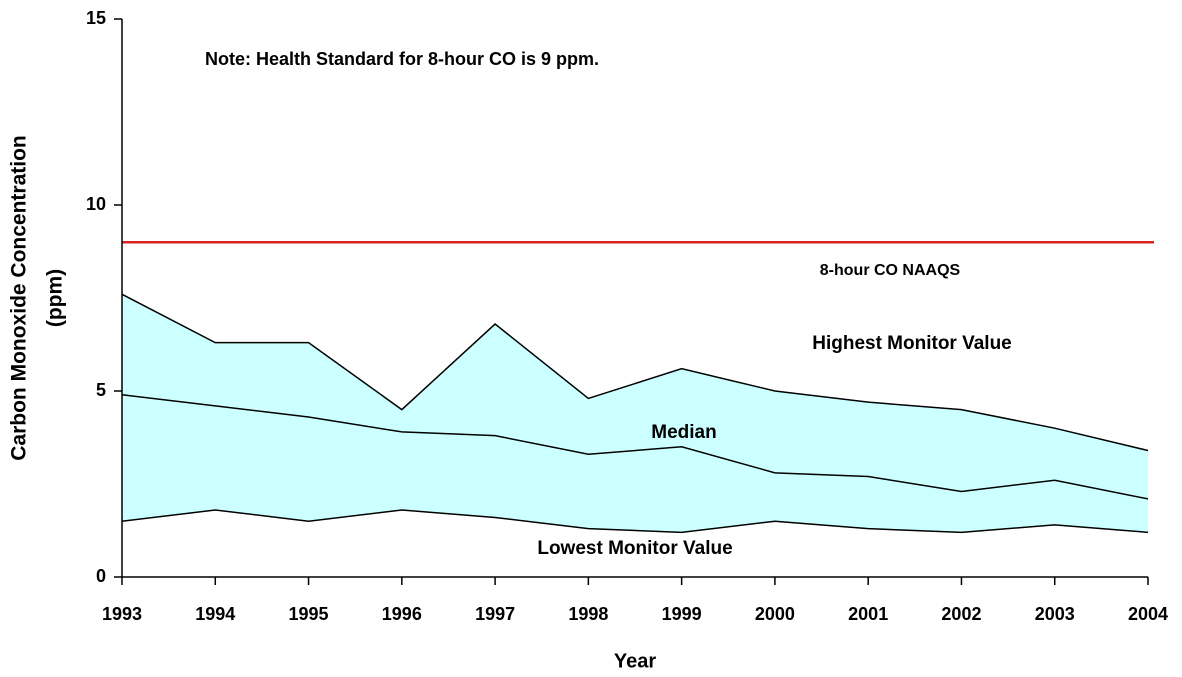  What do you see at coordinates (96, 18) in the screenshot?
I see `y-tick-label: 15` at bounding box center [96, 18].